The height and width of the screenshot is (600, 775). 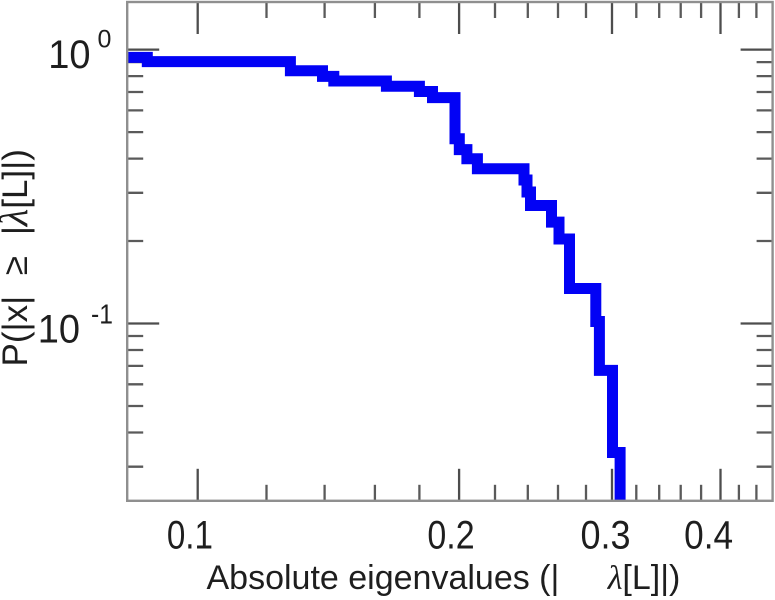 I want to click on svg-text: -1, so click(x=102, y=314).